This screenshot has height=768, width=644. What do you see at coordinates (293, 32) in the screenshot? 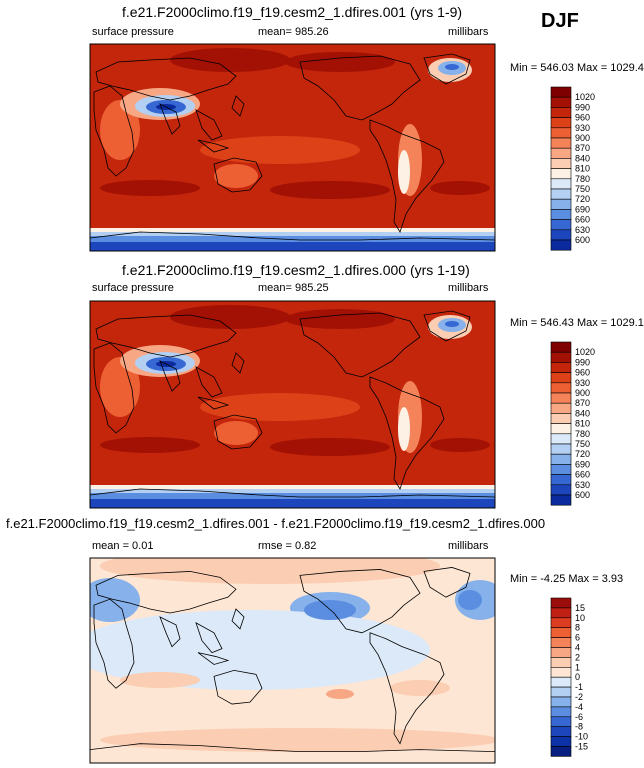
I see `panel1-mean-label: mean= 985.26` at bounding box center [293, 32].